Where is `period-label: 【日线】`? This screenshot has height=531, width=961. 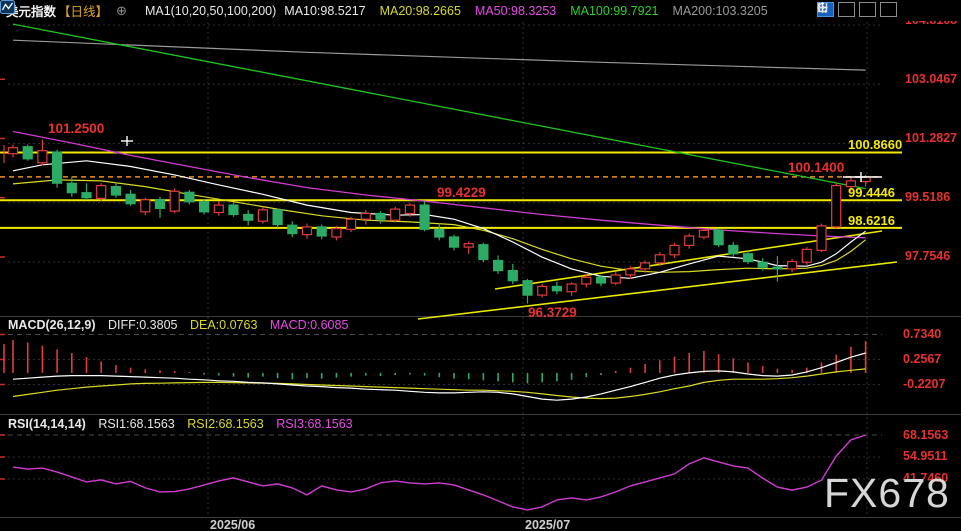 period-label: 【日线】 is located at coordinates (83, 12).